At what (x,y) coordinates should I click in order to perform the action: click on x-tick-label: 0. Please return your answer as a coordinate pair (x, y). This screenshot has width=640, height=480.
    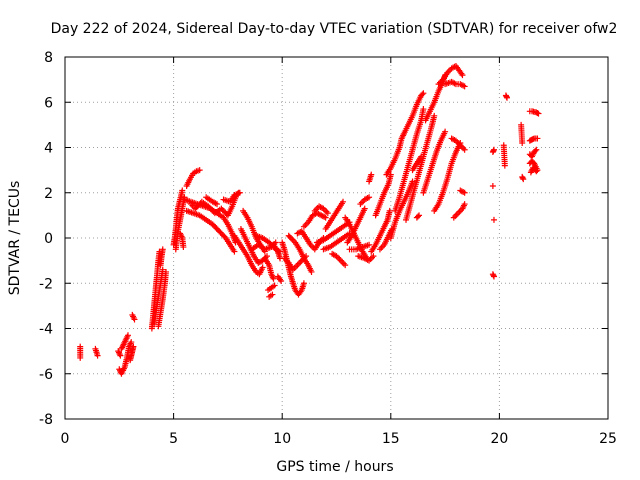
    Looking at the image, I should click on (65, 439).